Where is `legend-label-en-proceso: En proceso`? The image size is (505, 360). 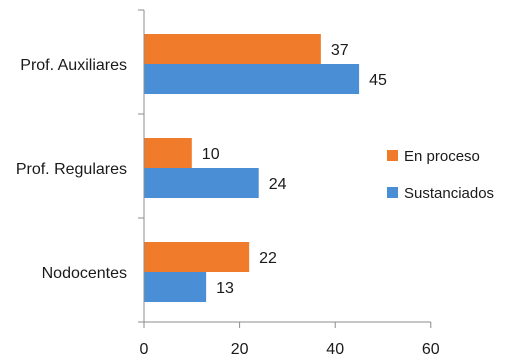 legend-label-en-proceso: En proceso is located at coordinates (442, 156).